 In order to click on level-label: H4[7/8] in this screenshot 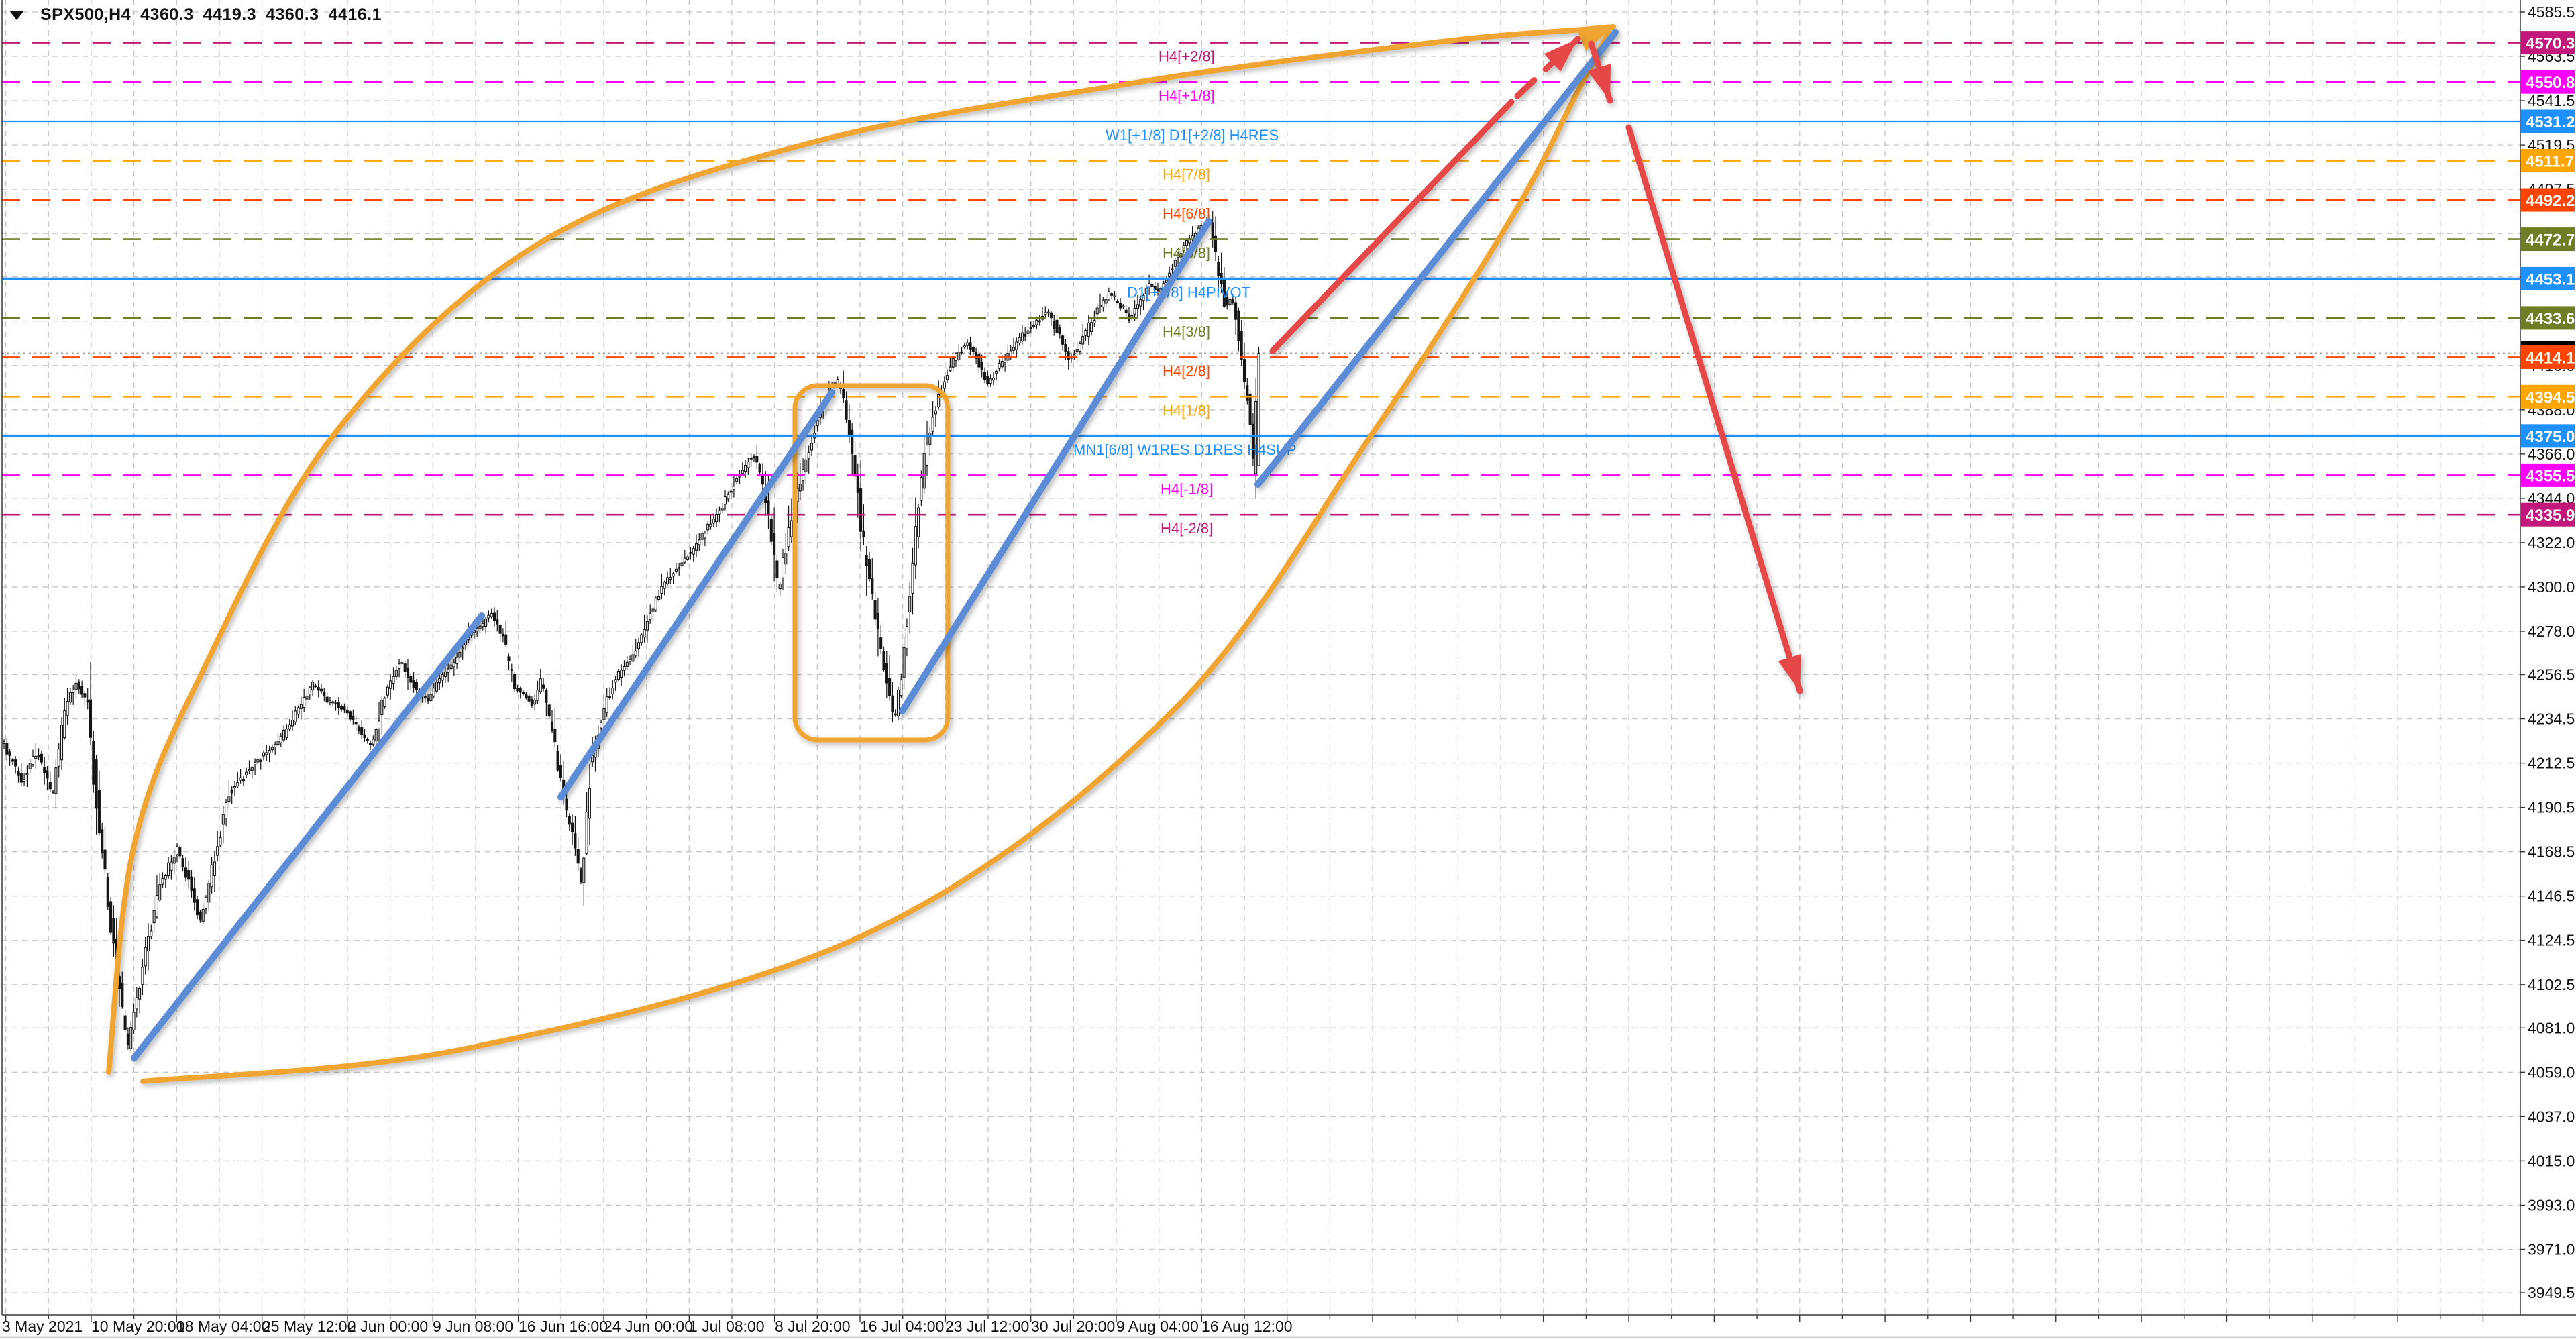, I will do `click(1186, 174)`.